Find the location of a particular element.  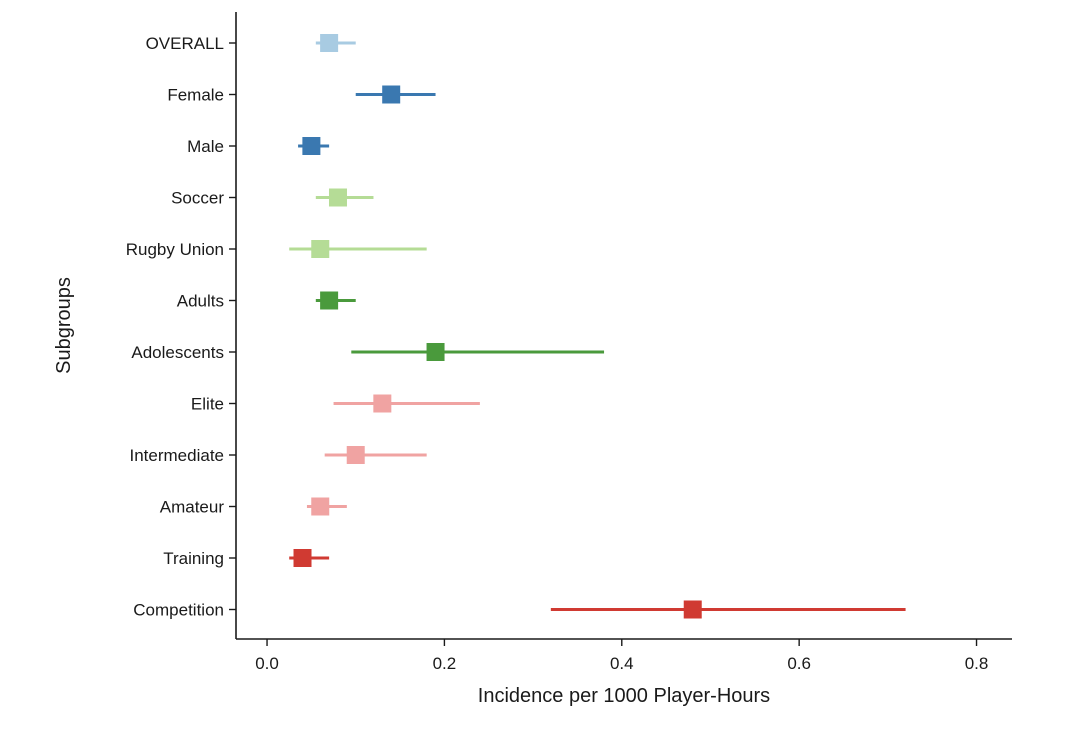

y-tick-label: Amateur is located at coordinates (192, 507).